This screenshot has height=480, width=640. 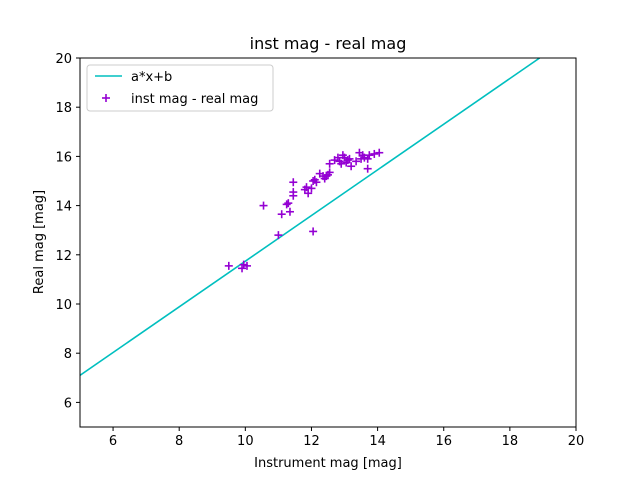 I want to click on x-tick-label: 14, so click(x=377, y=441).